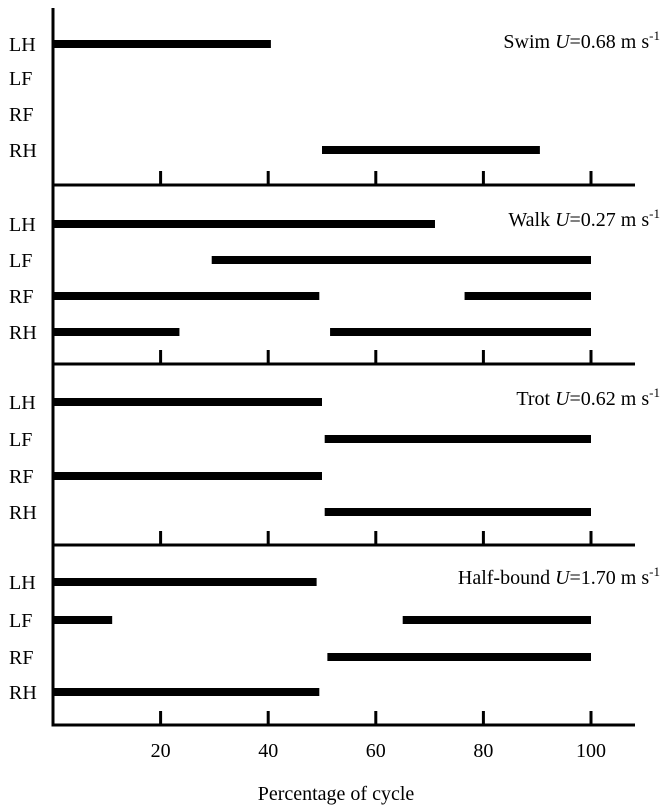  What do you see at coordinates (588, 397) in the screenshot?
I see `panel-title: Trot U=0.62 m s-1` at bounding box center [588, 397].